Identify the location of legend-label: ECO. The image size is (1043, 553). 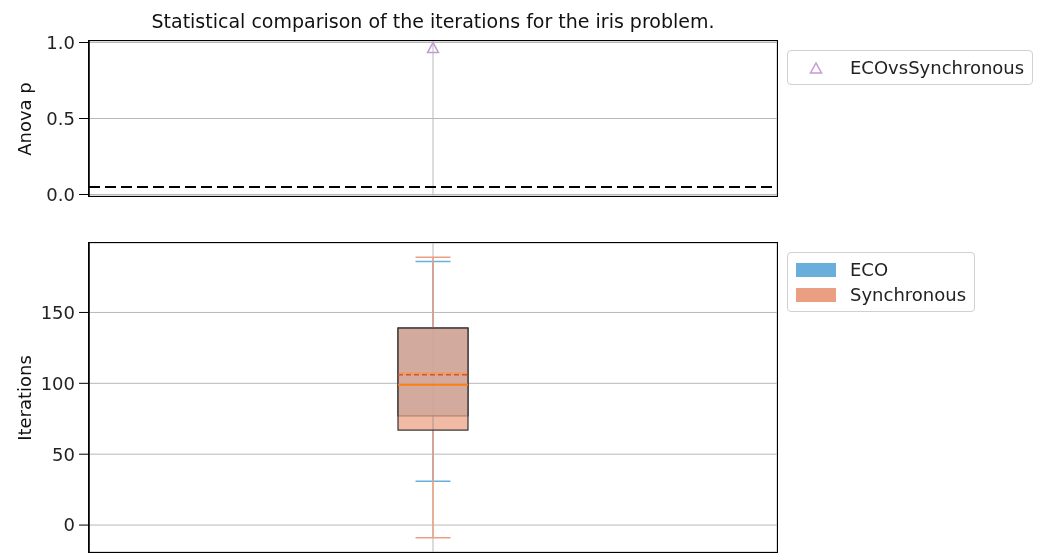
(869, 269).